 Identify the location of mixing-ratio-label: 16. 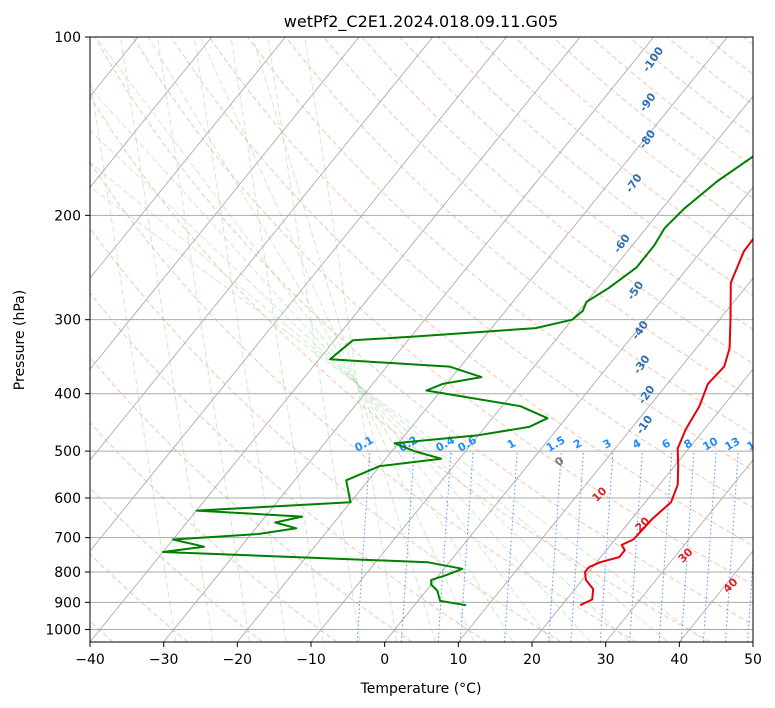
(755, 443).